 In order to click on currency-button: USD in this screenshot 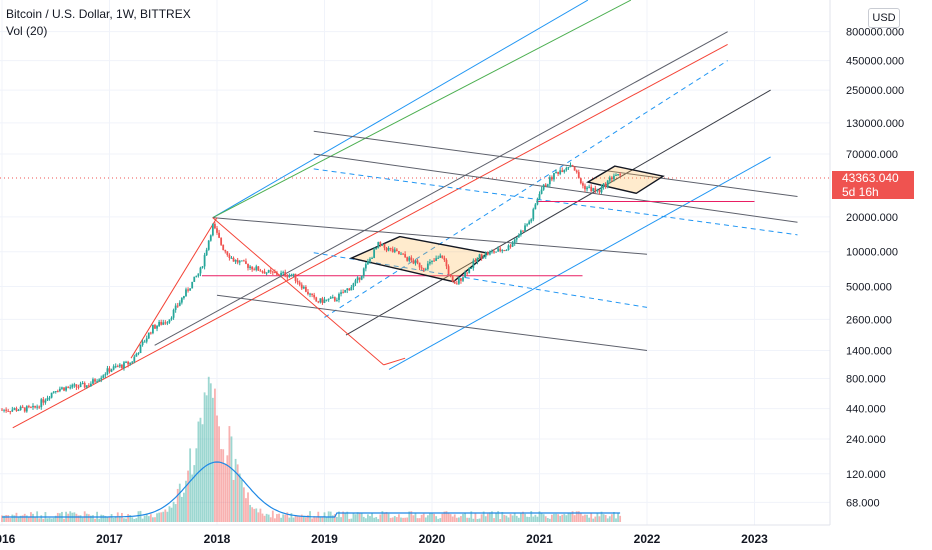, I will do `click(884, 18)`.